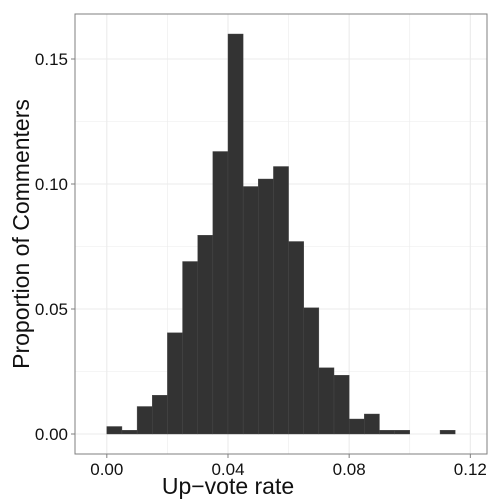  I want to click on y-tick-label: 0.00, so click(51, 434).